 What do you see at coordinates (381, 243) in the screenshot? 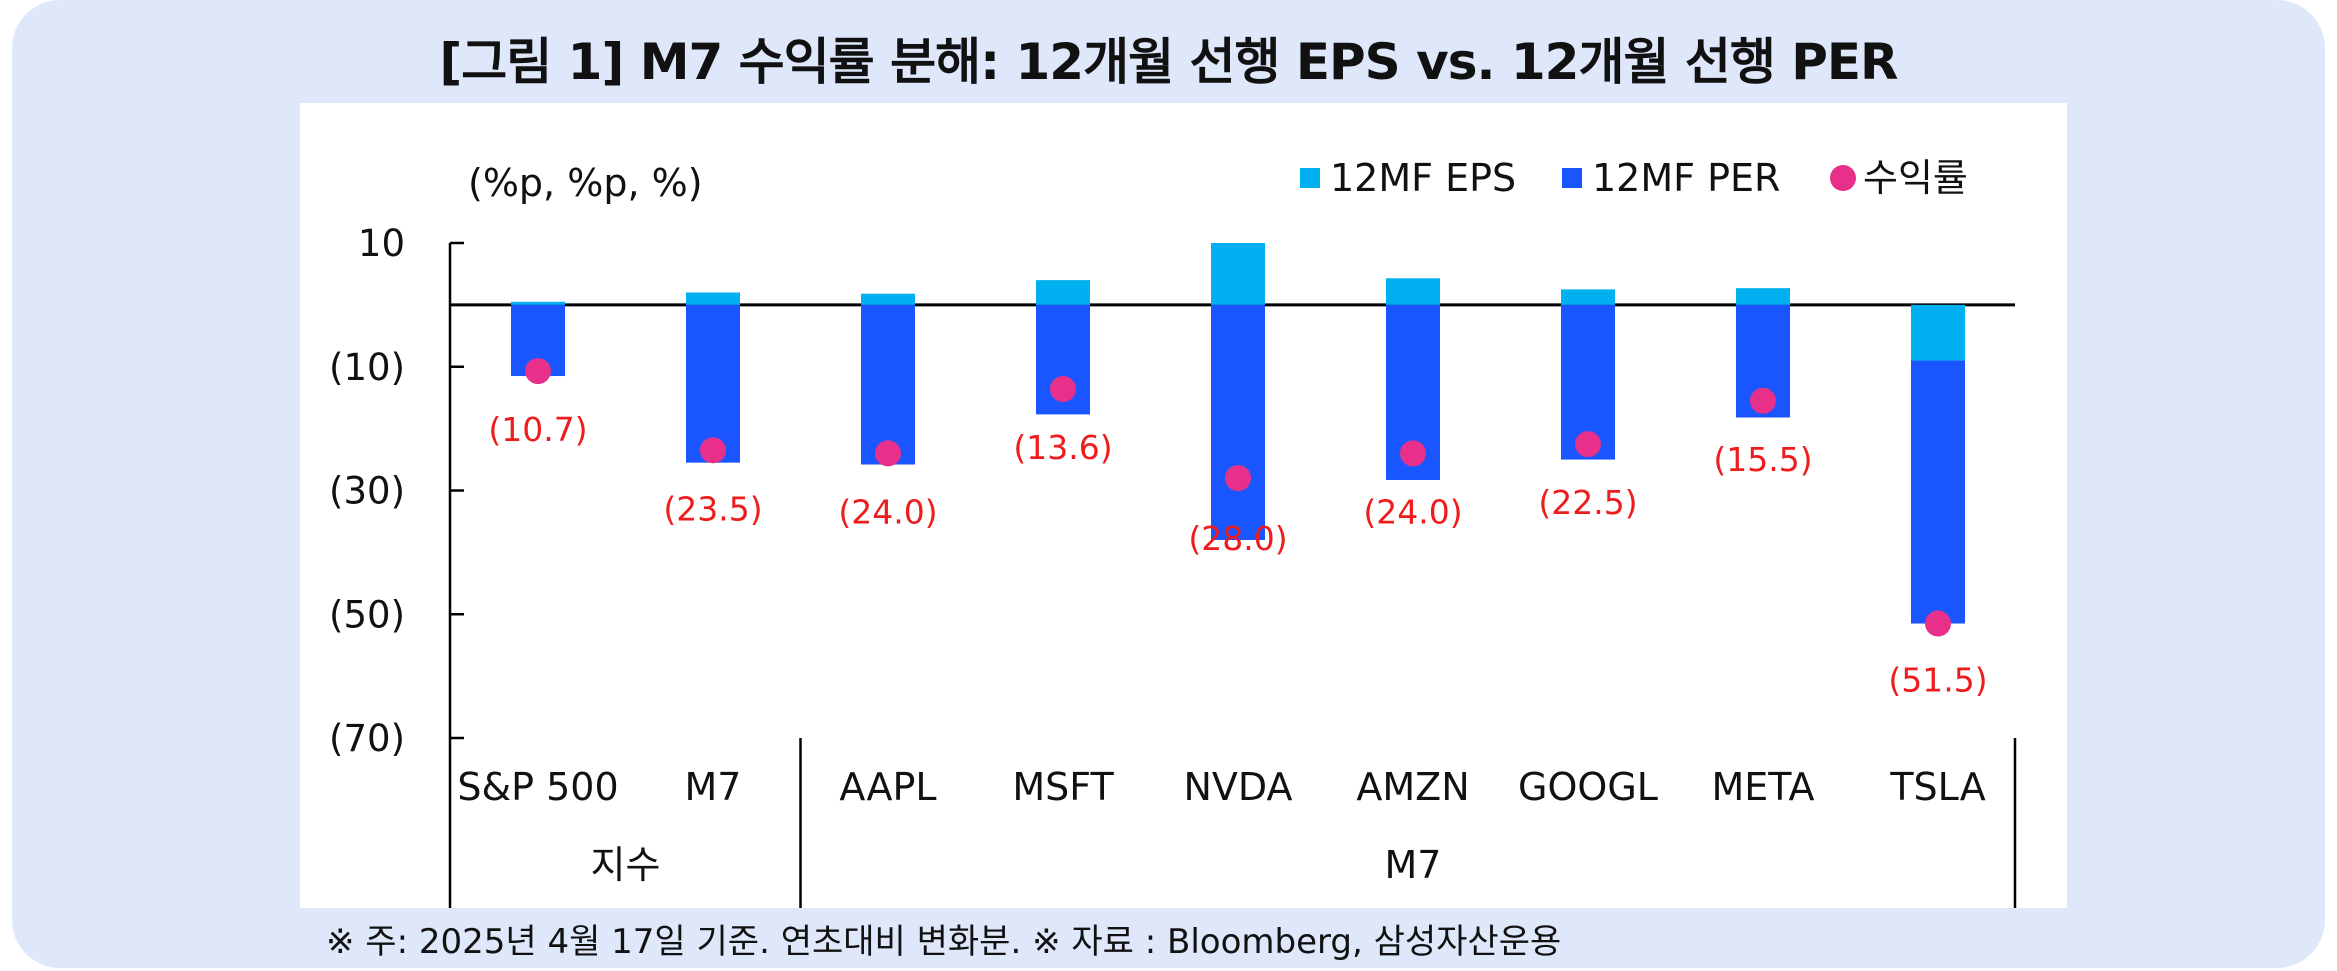
I see `y-tick-label: 10` at bounding box center [381, 243].